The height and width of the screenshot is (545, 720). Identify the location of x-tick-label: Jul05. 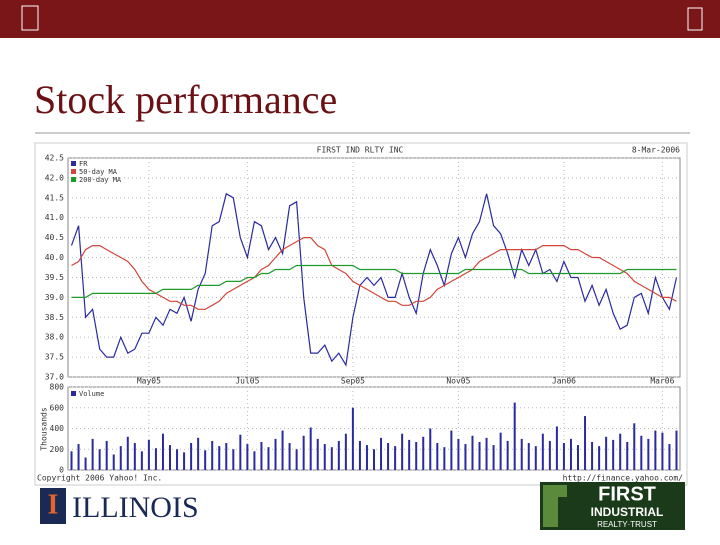
(247, 381).